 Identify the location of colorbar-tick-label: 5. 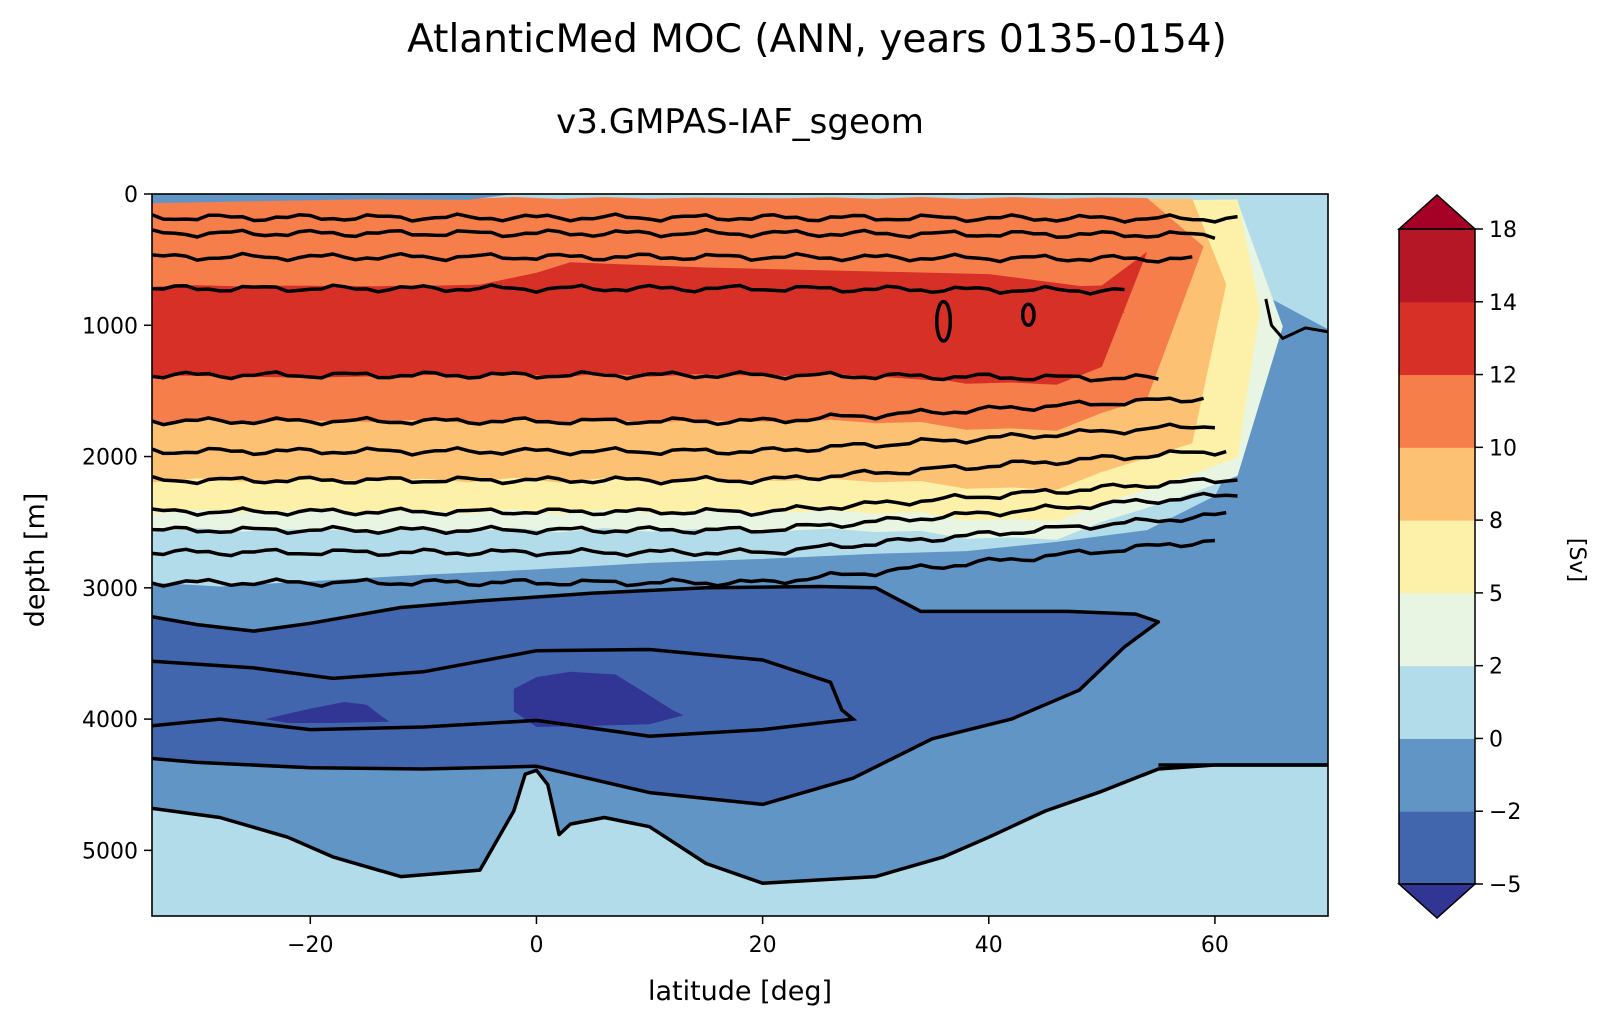
(1496, 594).